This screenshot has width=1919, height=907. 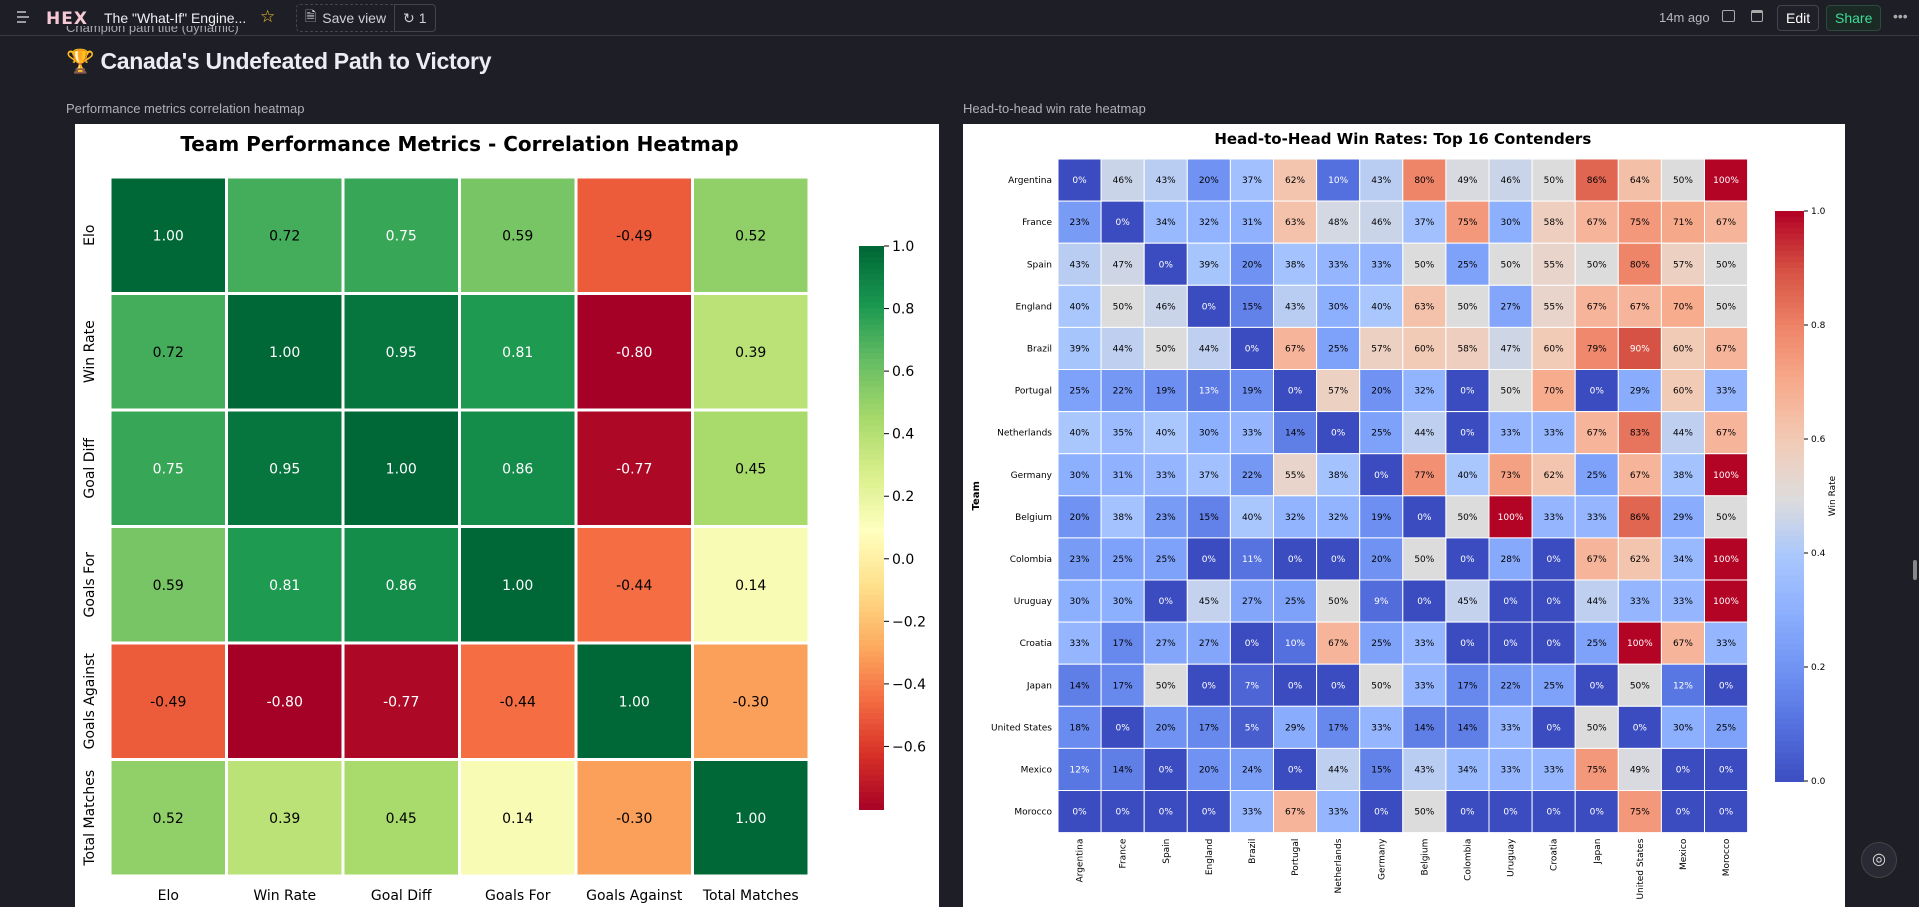 I want to click on cell-value: 0.14, so click(x=517, y=819).